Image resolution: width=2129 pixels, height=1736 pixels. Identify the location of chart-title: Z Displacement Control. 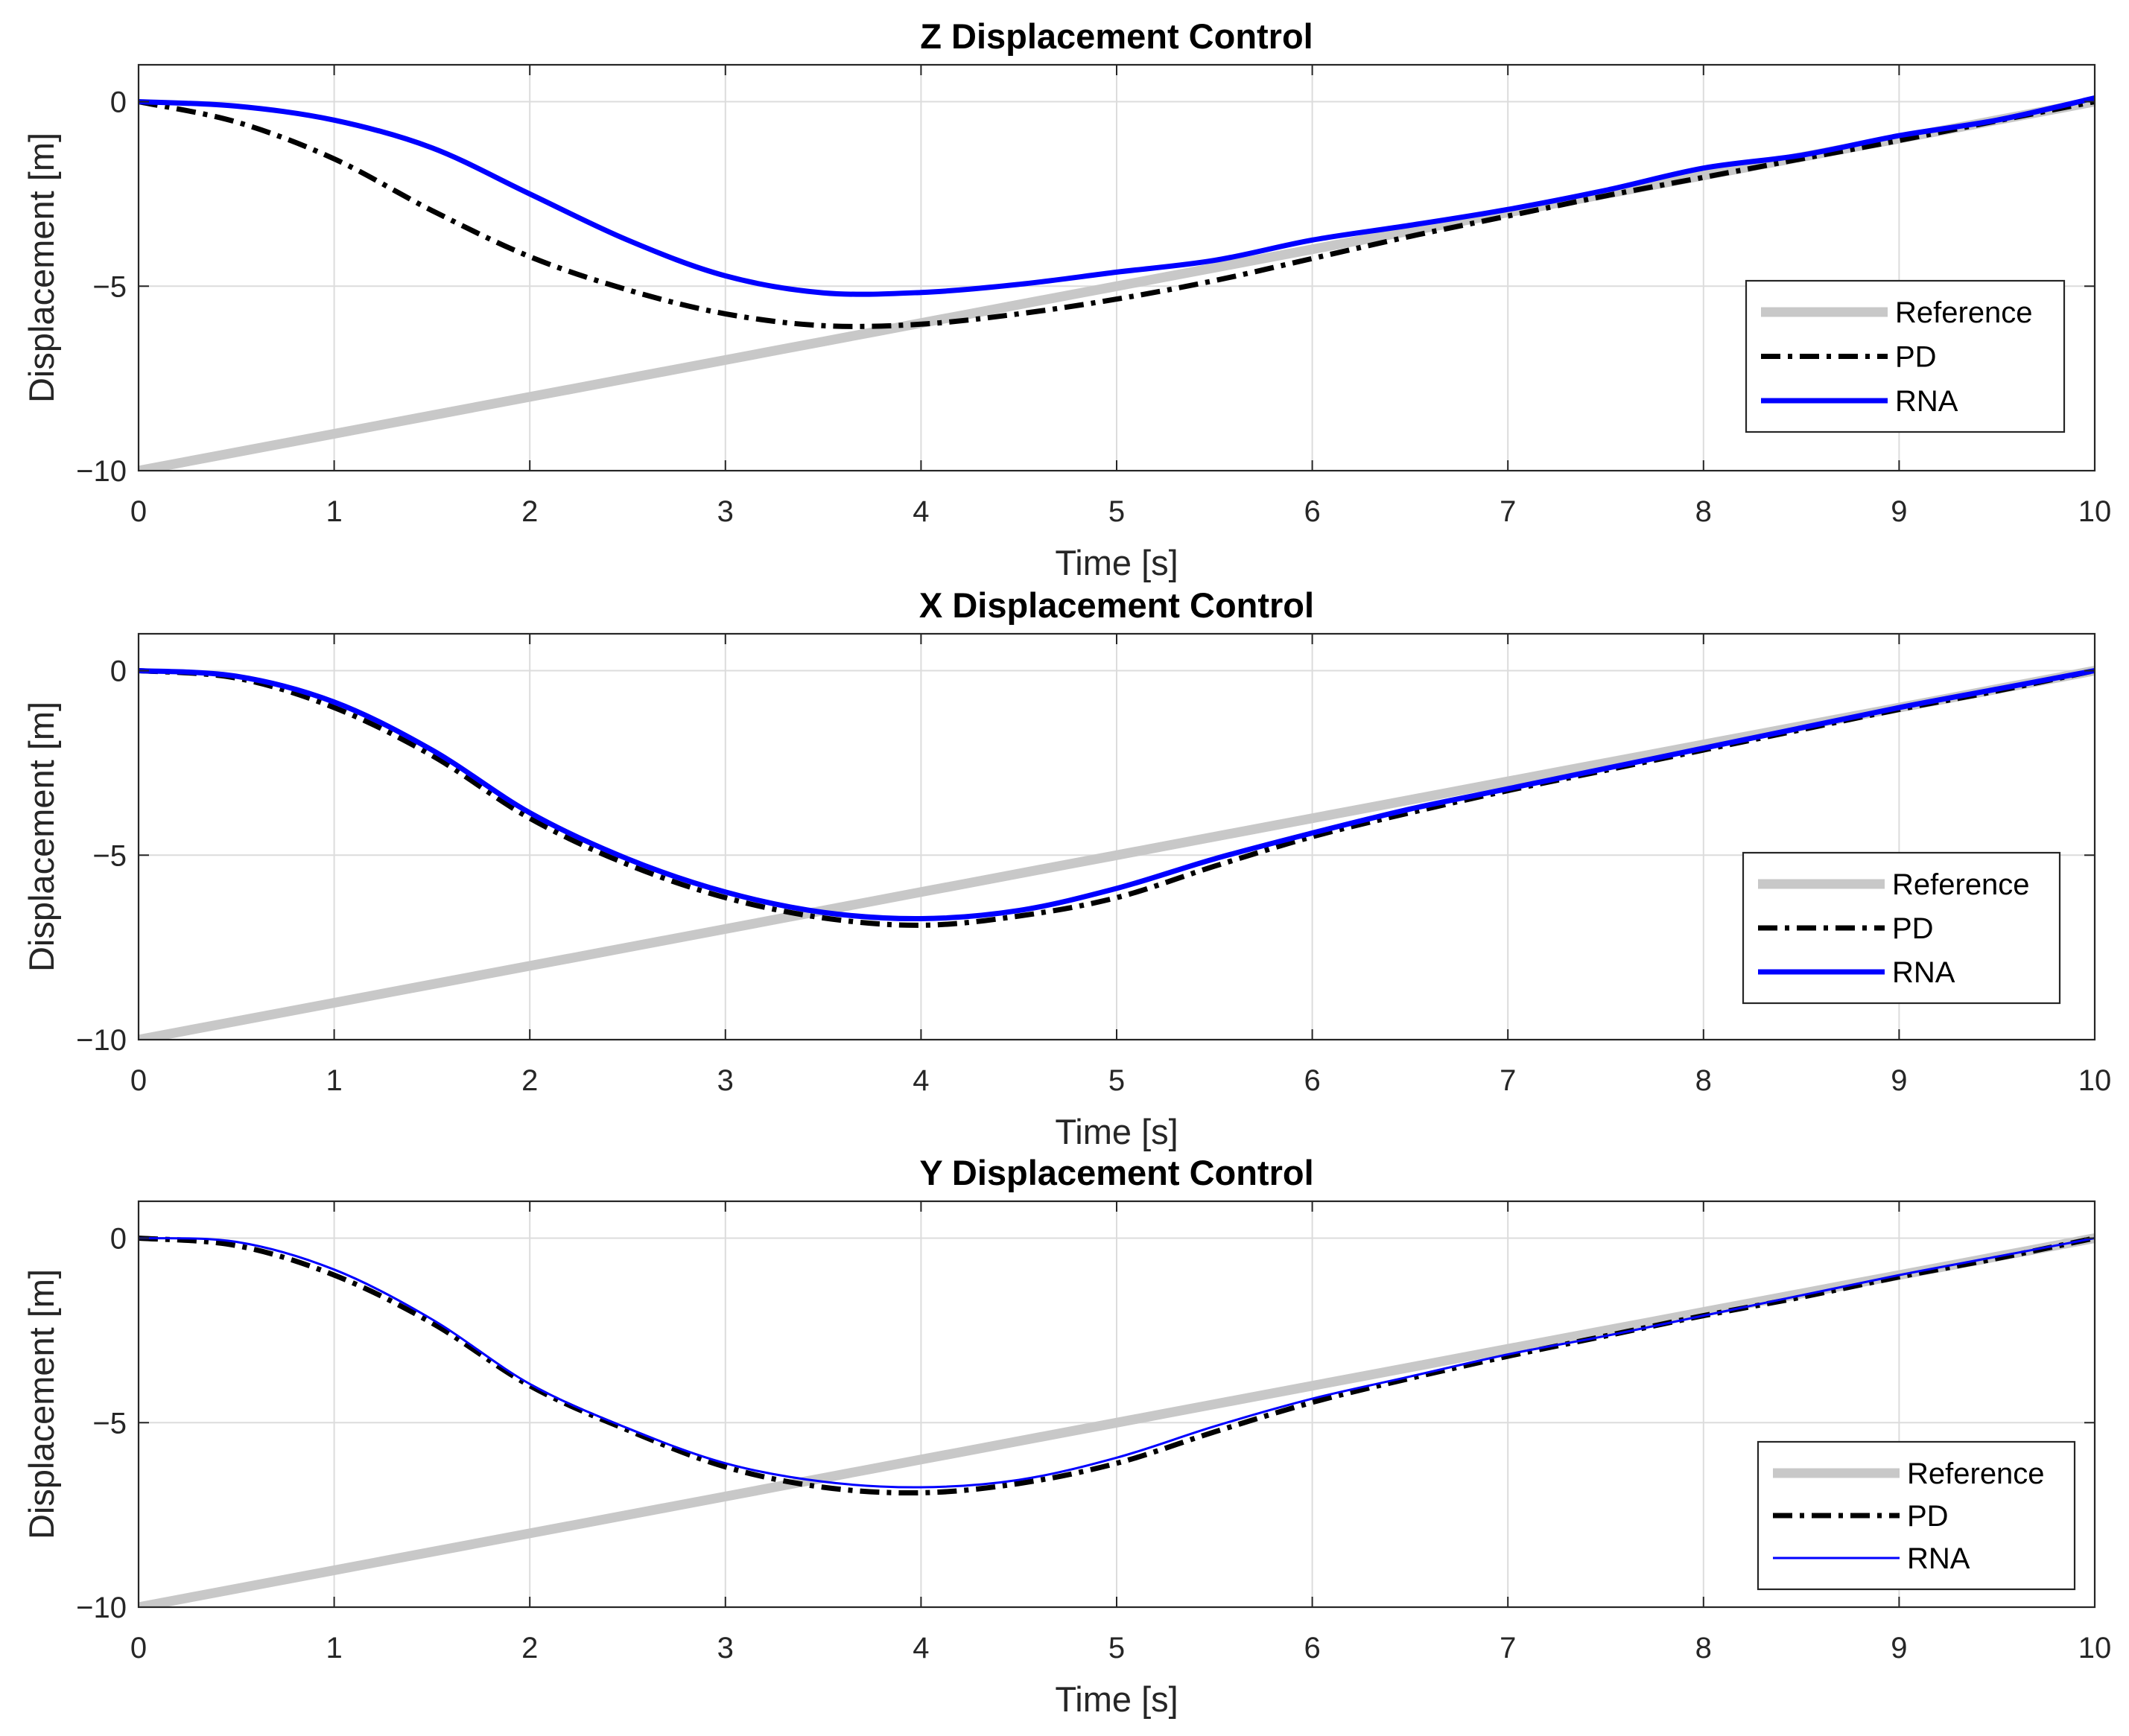
(1116, 36).